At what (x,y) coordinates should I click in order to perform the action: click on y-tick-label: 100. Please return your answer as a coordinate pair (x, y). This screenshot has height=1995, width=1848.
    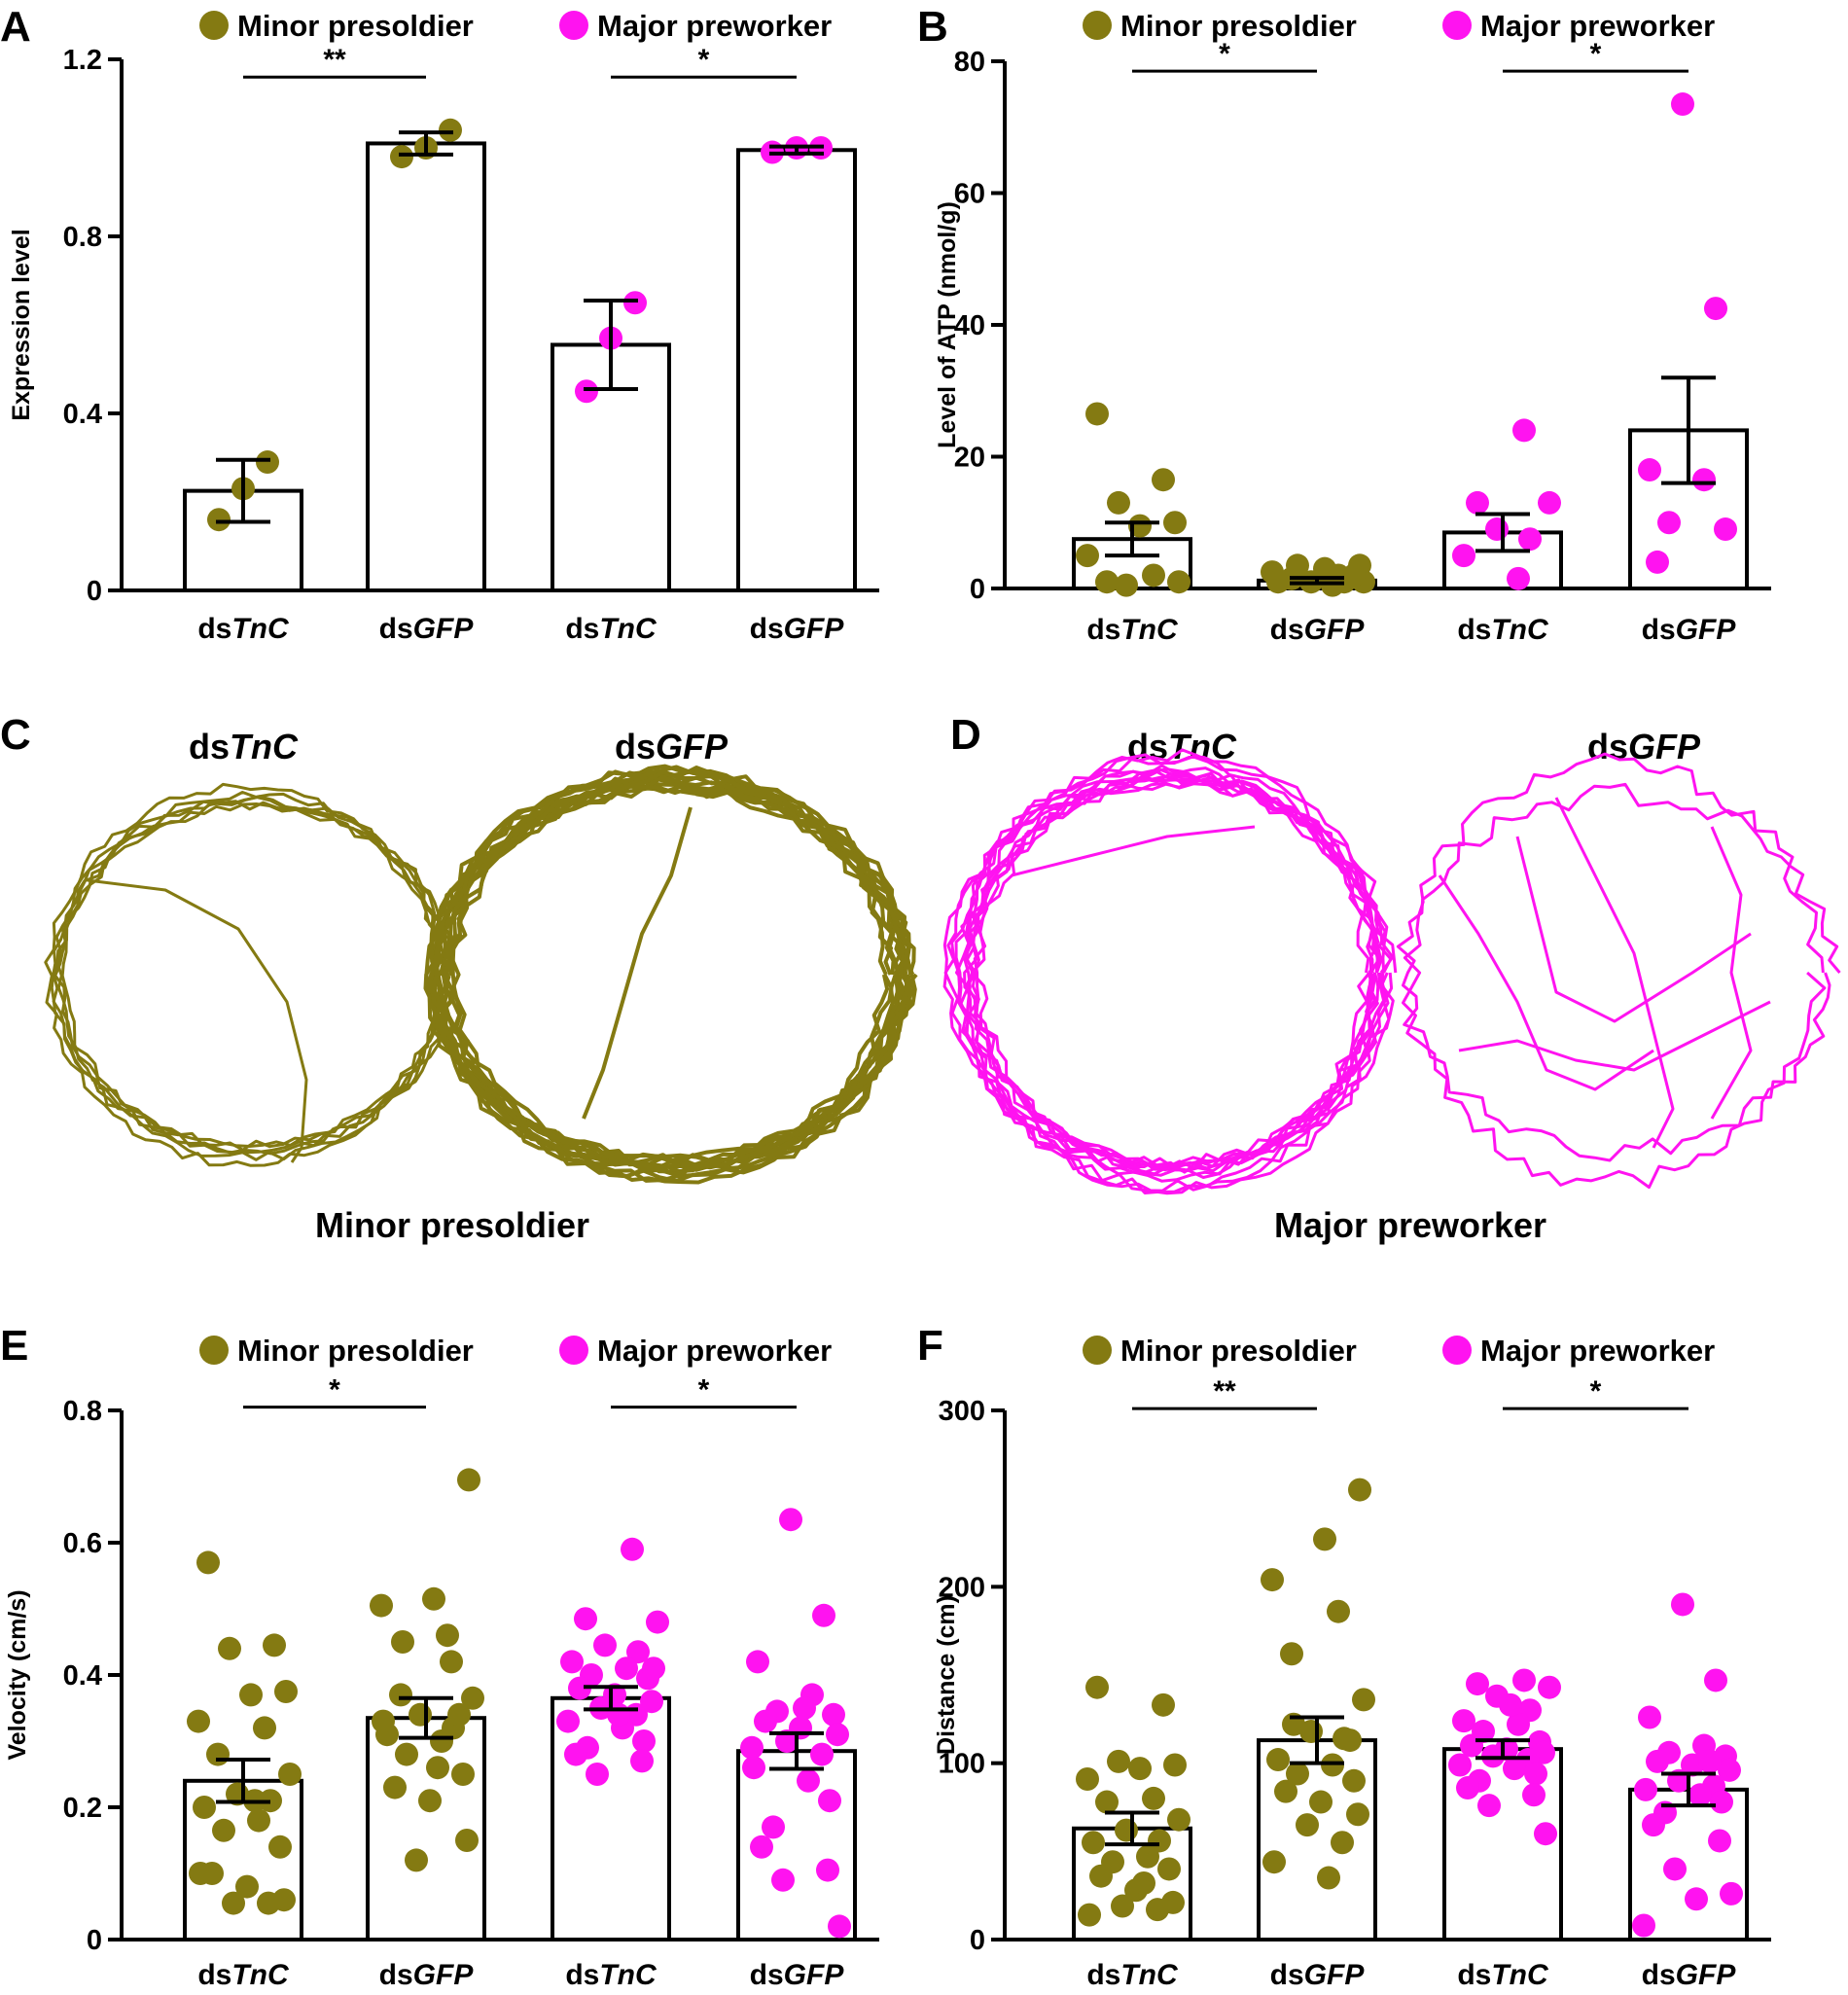
    Looking at the image, I should click on (962, 1765).